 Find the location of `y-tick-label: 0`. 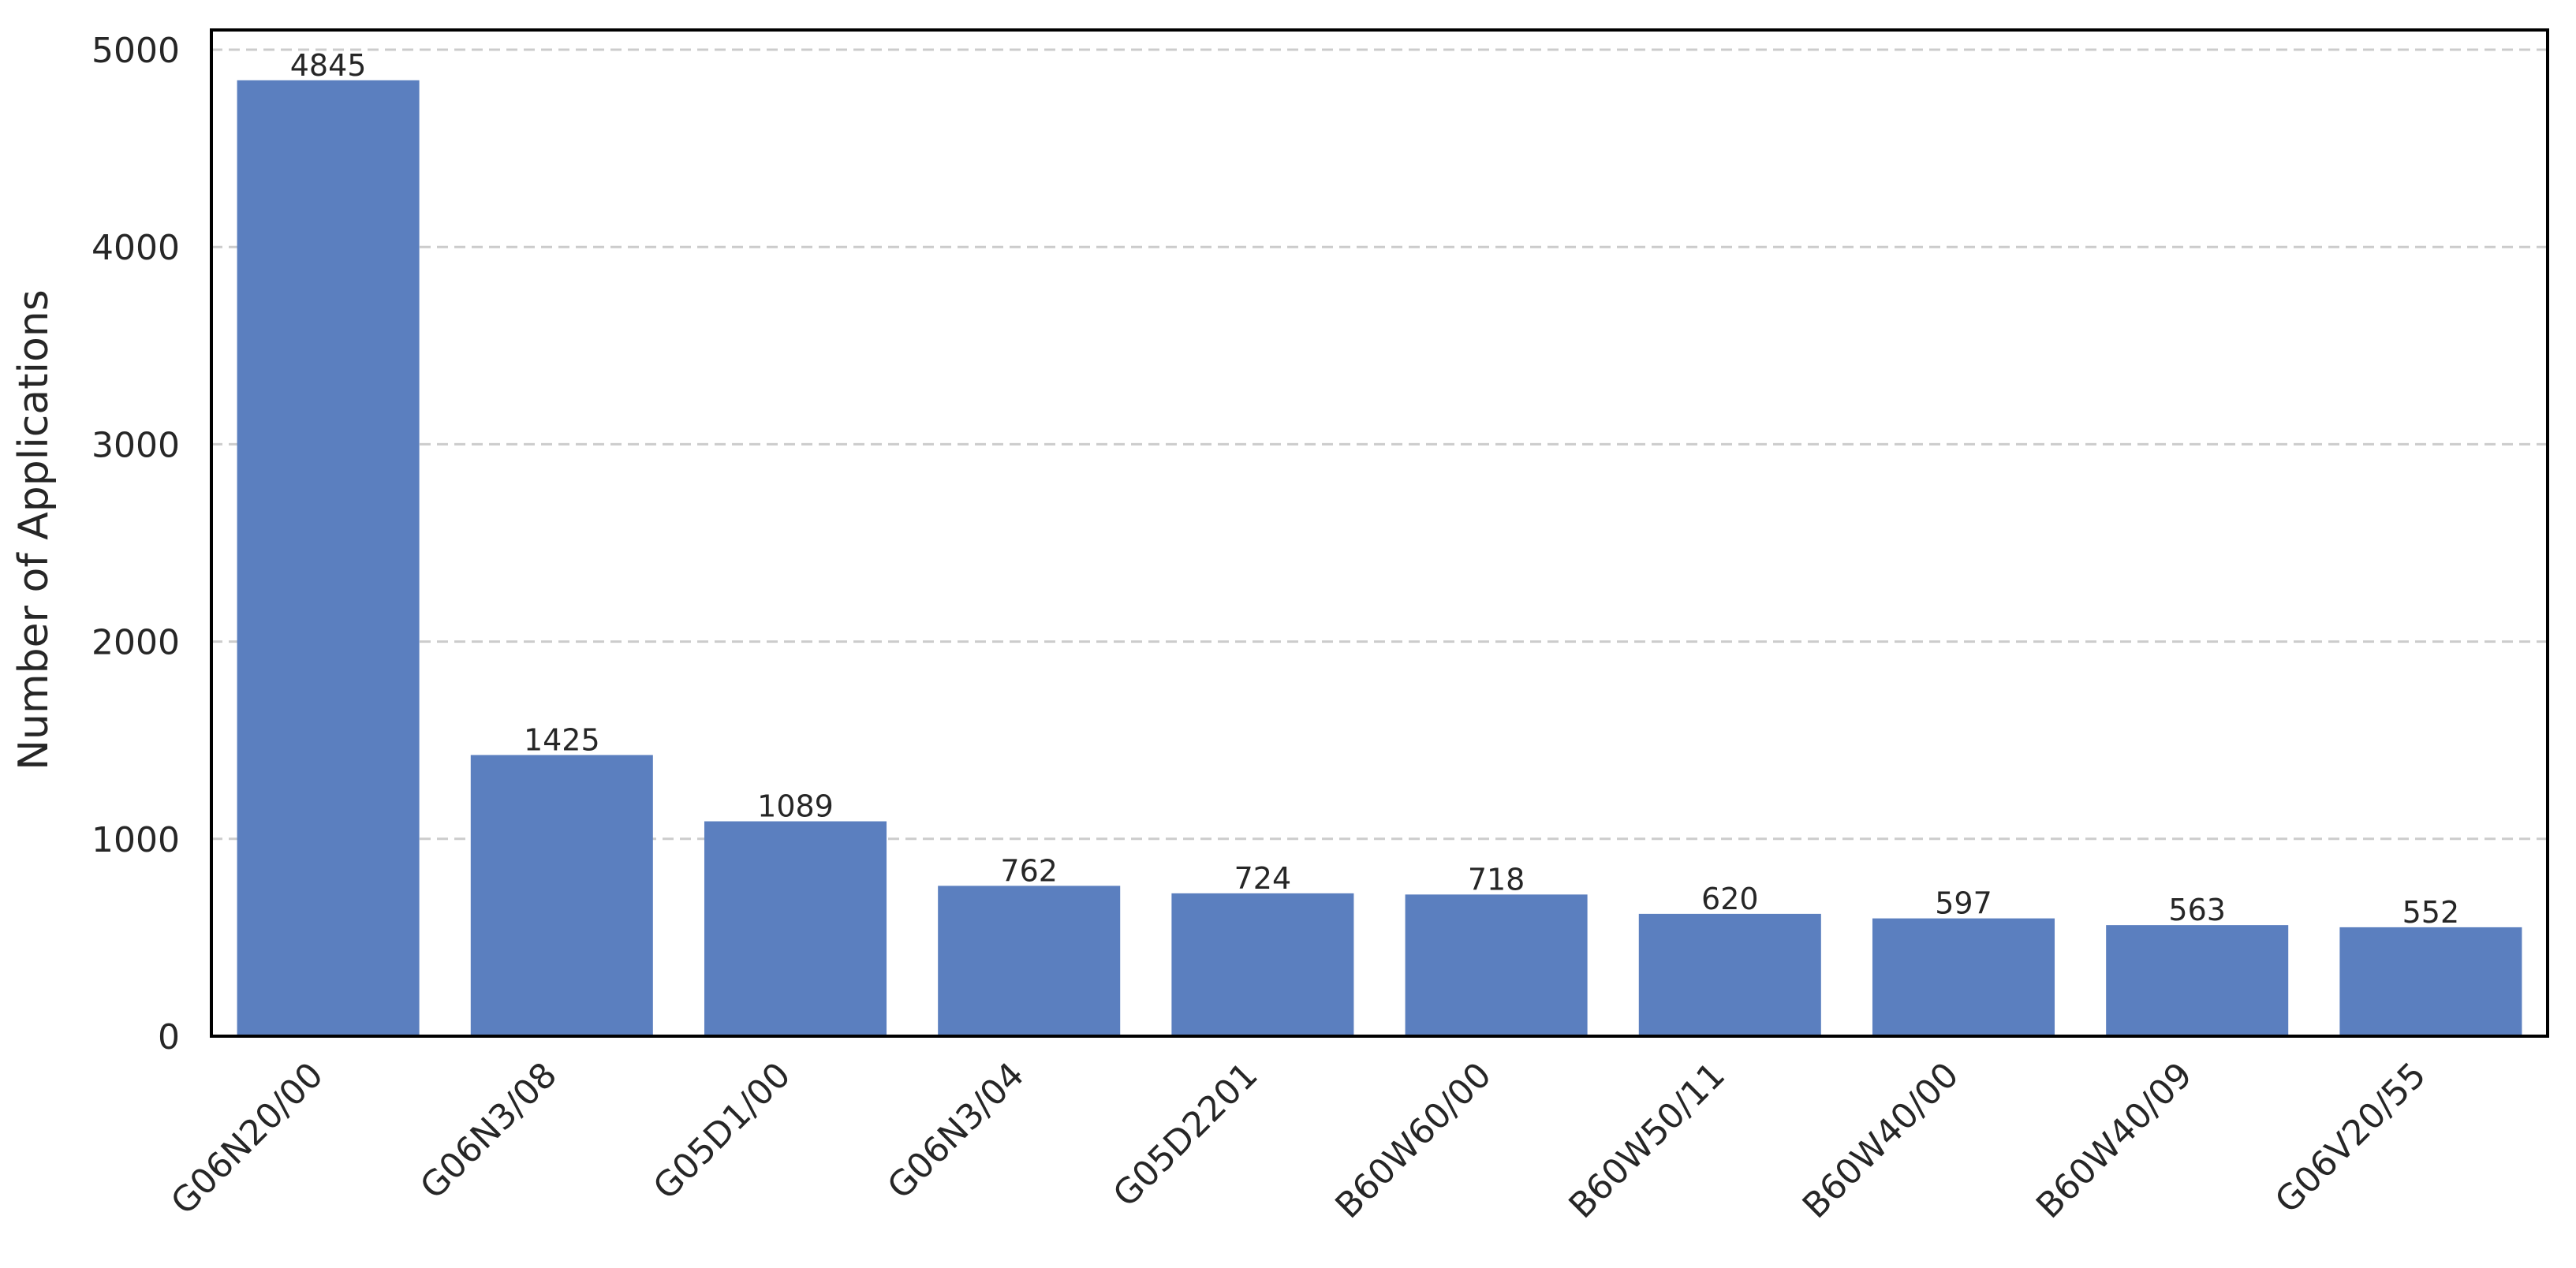

y-tick-label: 0 is located at coordinates (169, 1037).